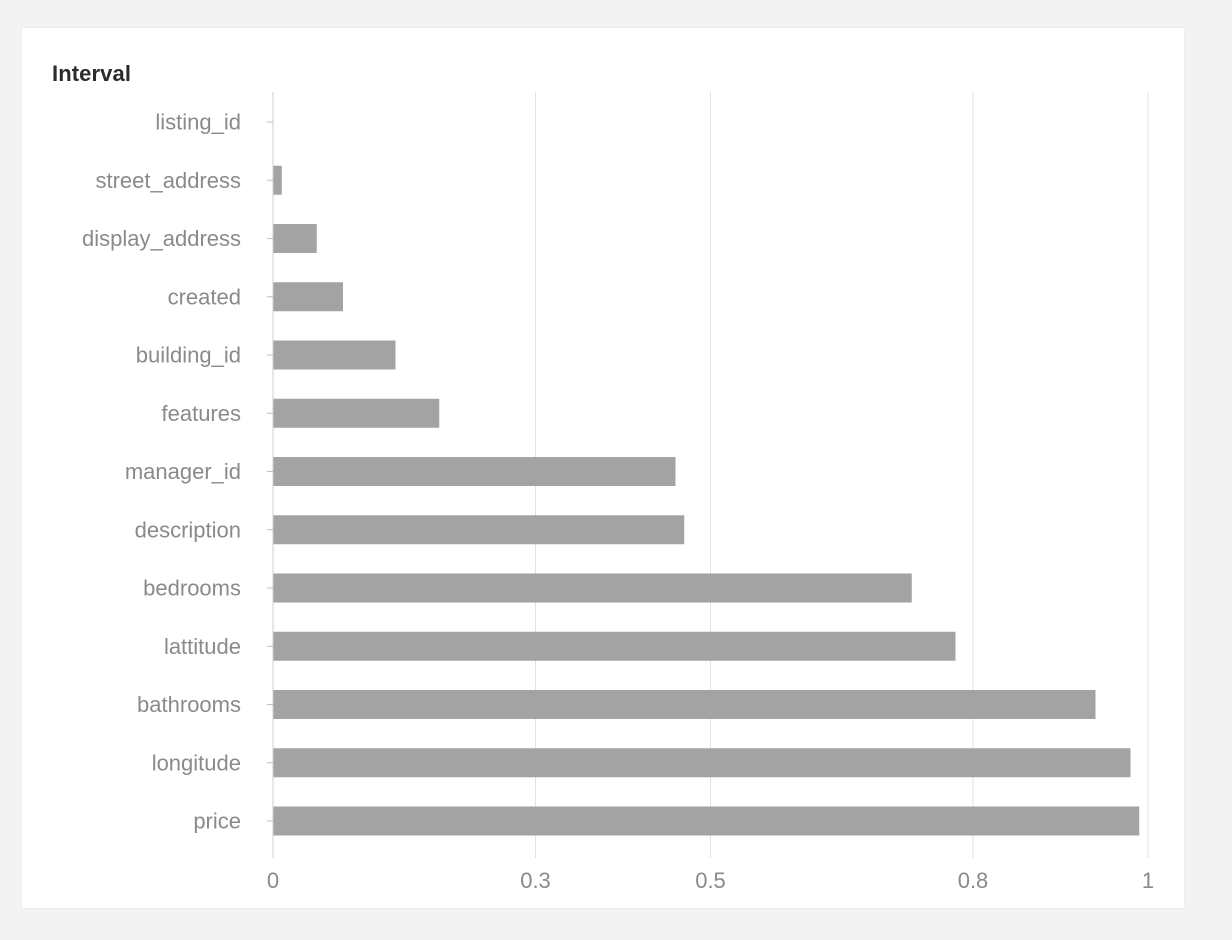  What do you see at coordinates (270, 475) in the screenshot?
I see `axes` at bounding box center [270, 475].